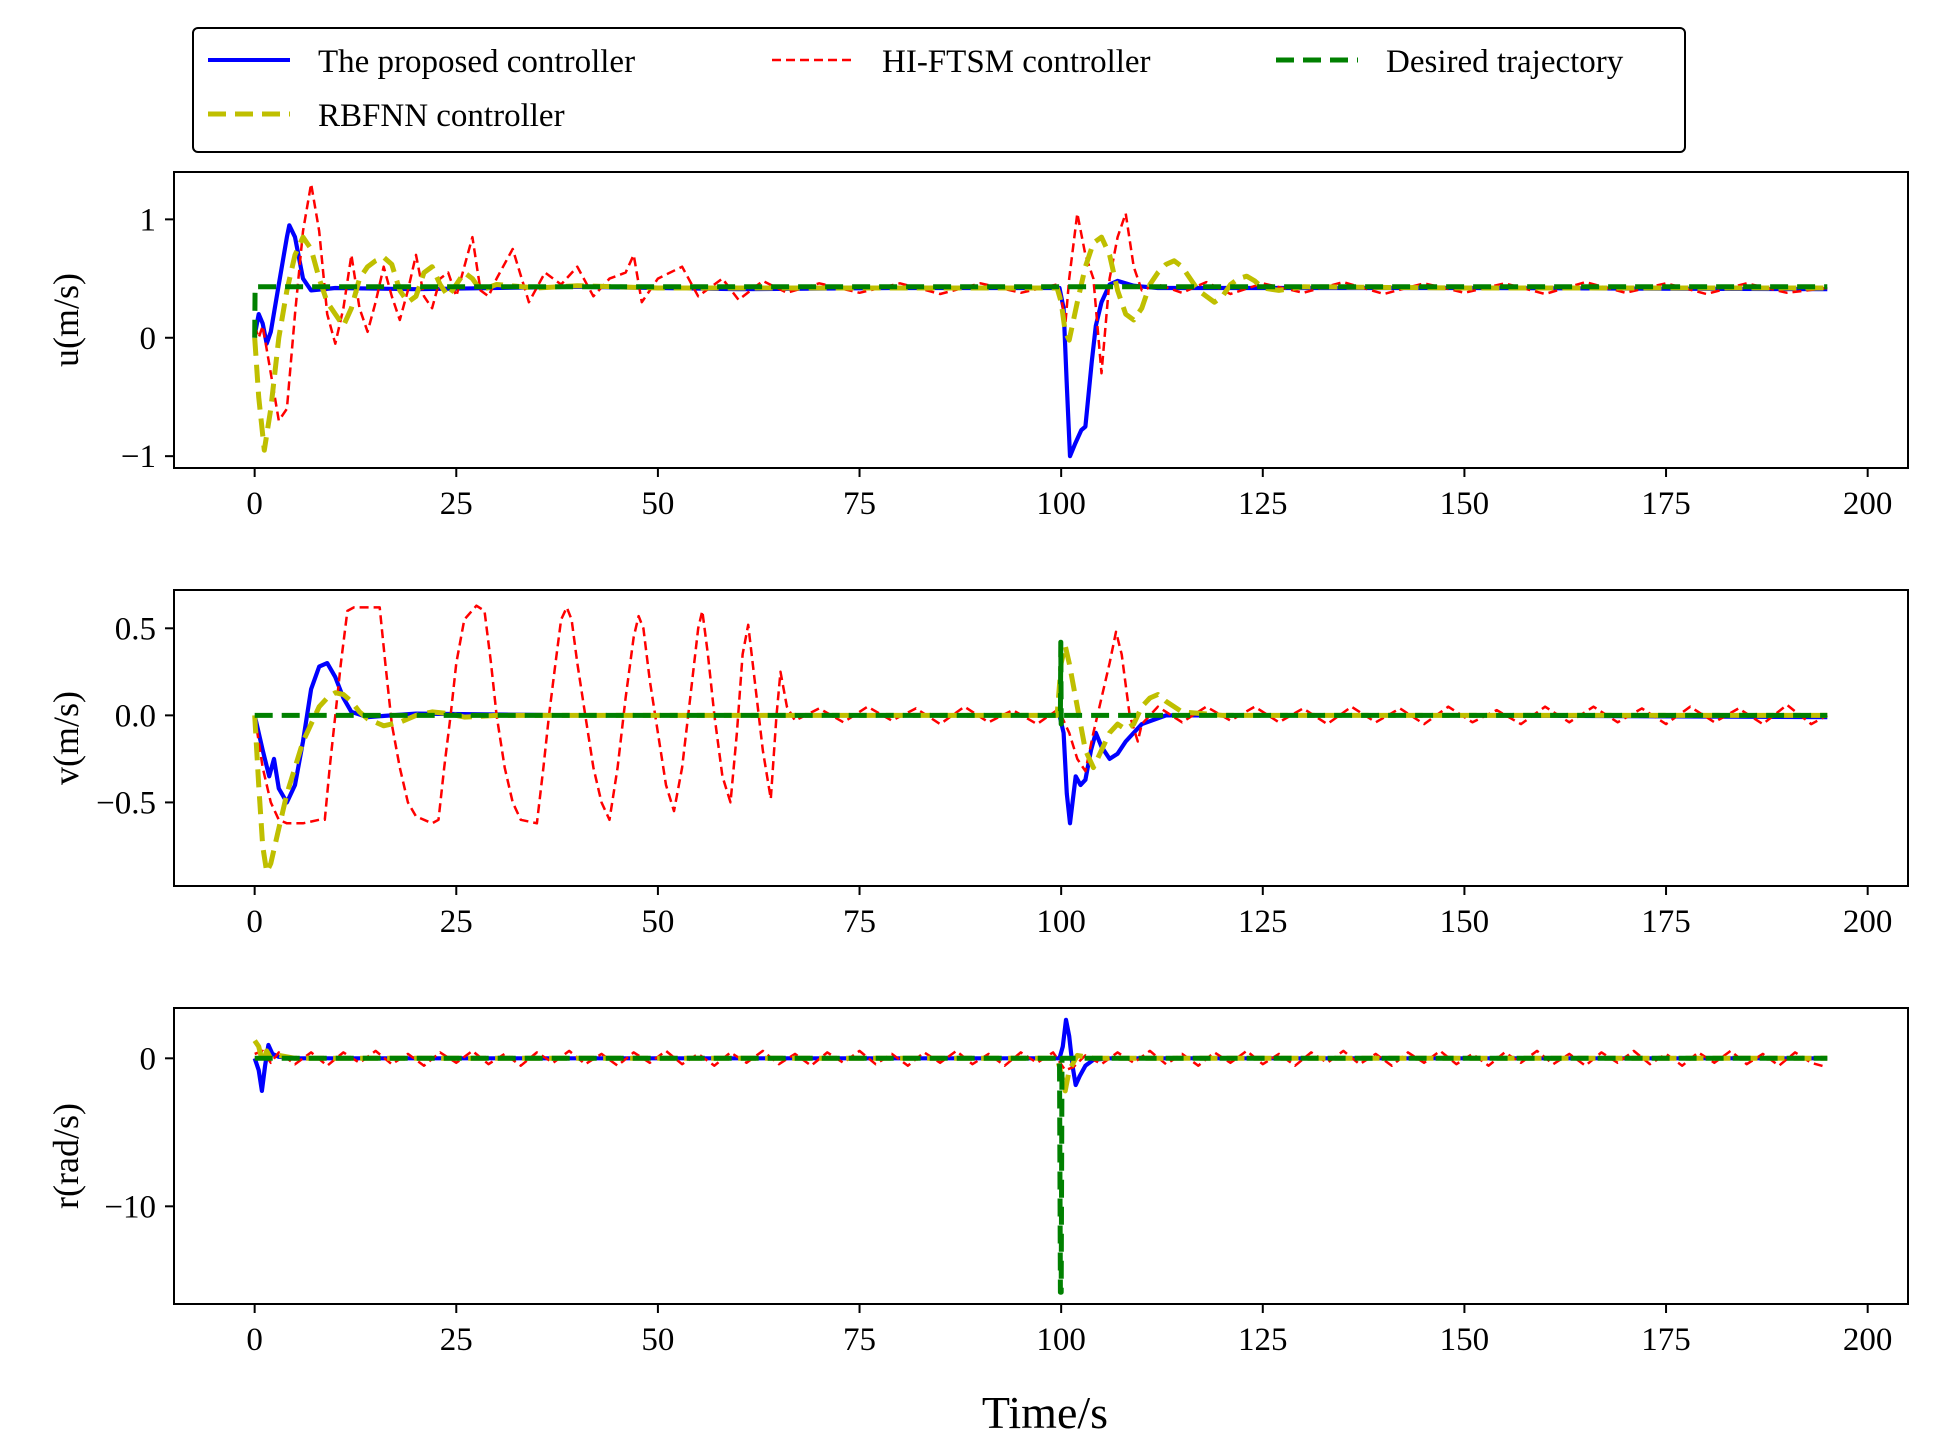 The height and width of the screenshot is (1451, 1937). Describe the element at coordinates (1505, 62) in the screenshot. I see `legend-label-desired: Desired trajectory` at that location.